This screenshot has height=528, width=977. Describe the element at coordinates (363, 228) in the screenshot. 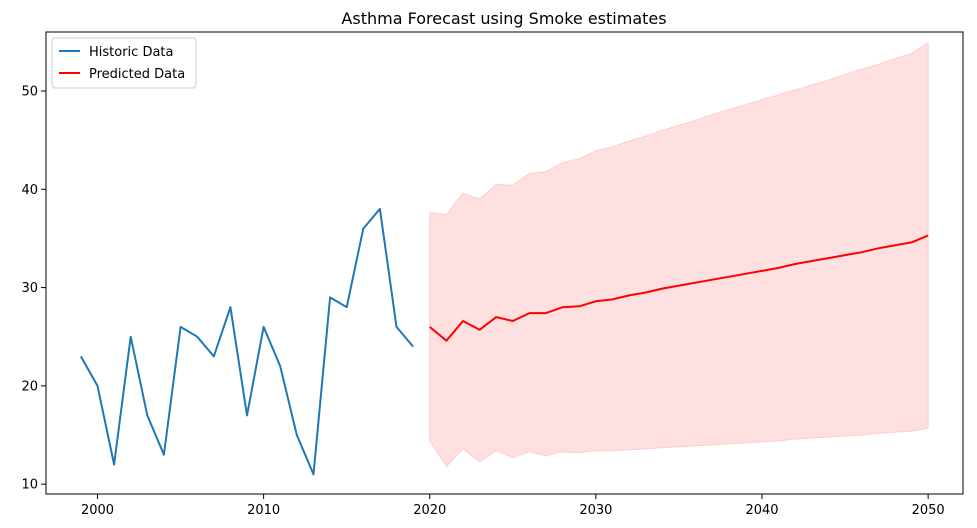

I see `data-point-historic-2016` at that location.